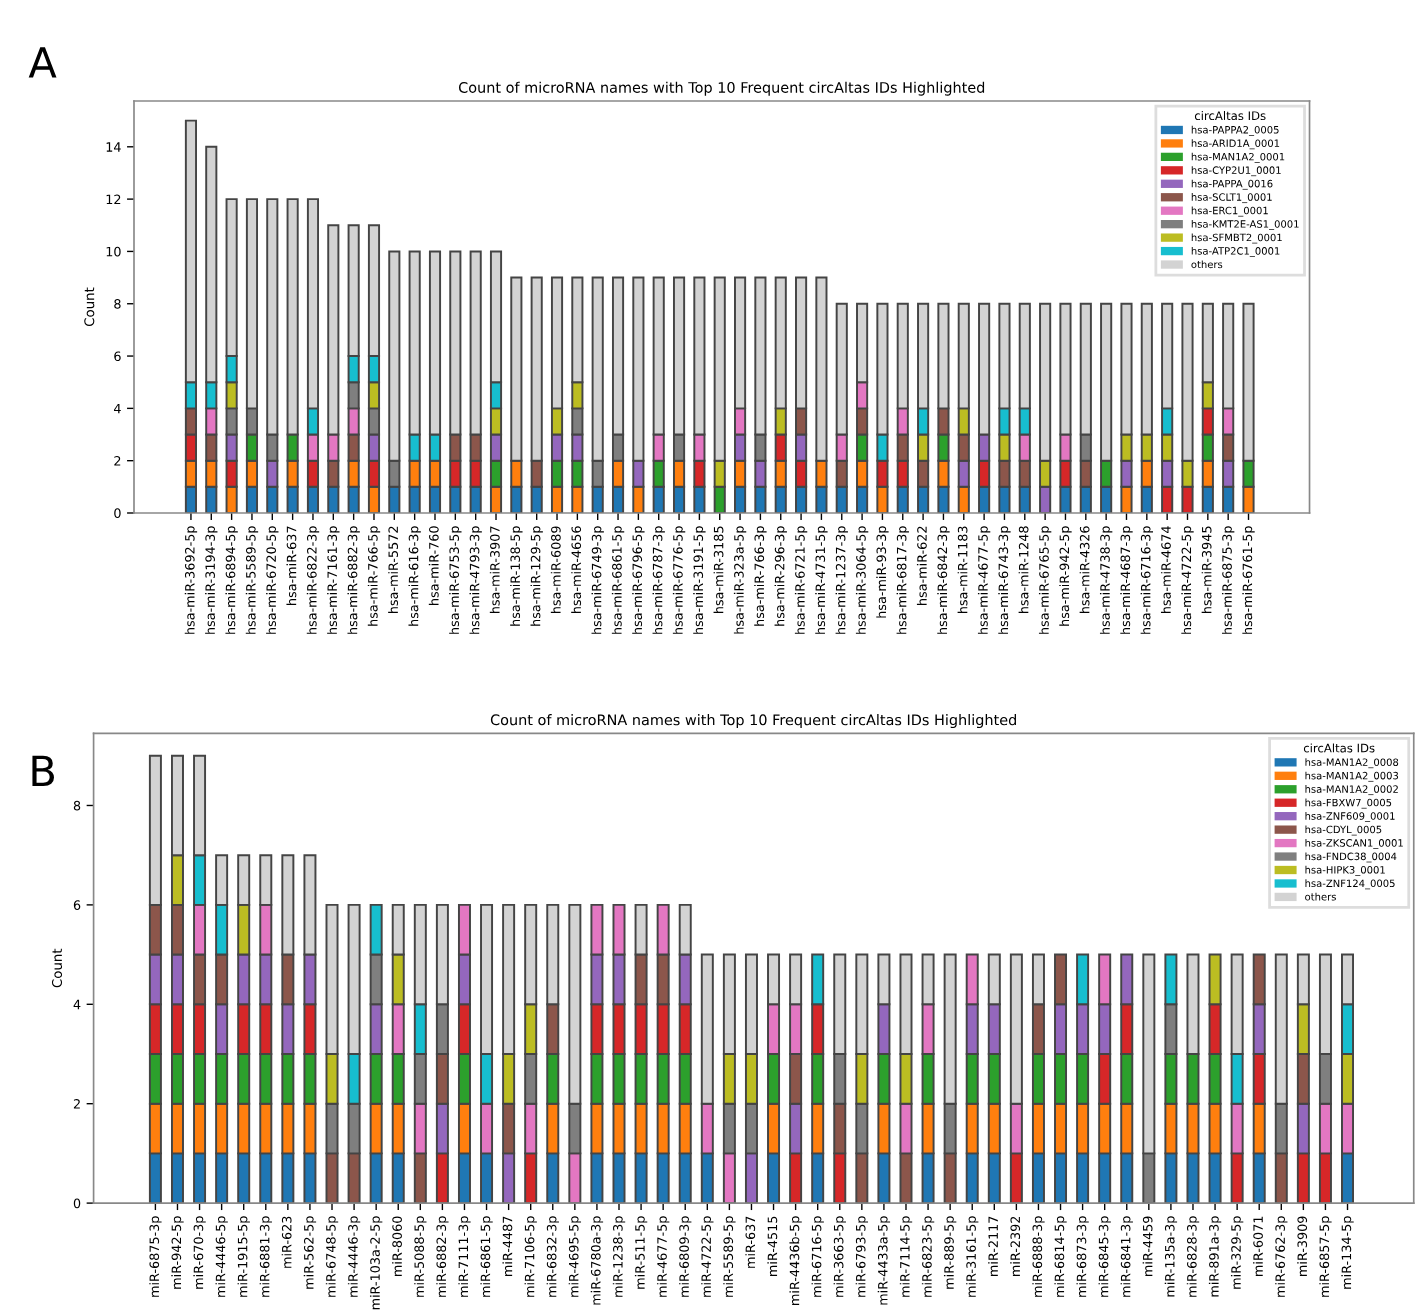 This screenshot has width=1418, height=1312. Describe the element at coordinates (43, 771) in the screenshot. I see `text: B` at that location.